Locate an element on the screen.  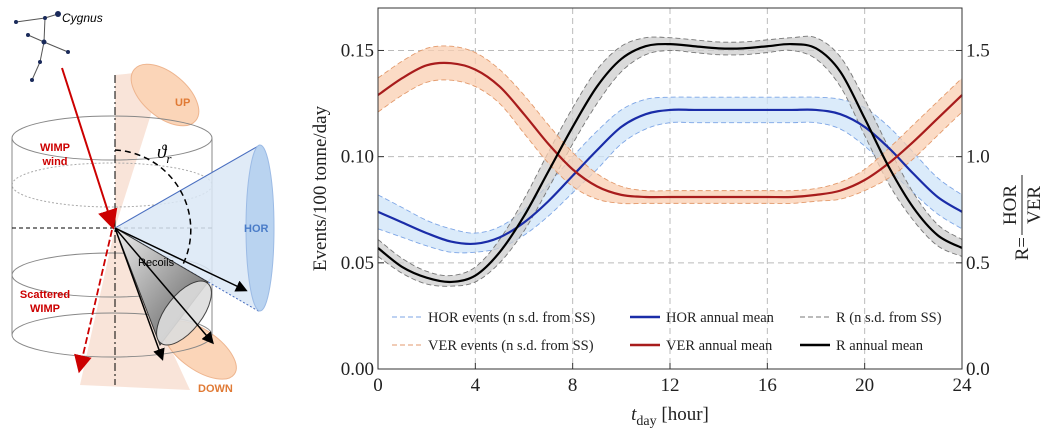
y2-tick-label: 0.0 is located at coordinates (978, 369).